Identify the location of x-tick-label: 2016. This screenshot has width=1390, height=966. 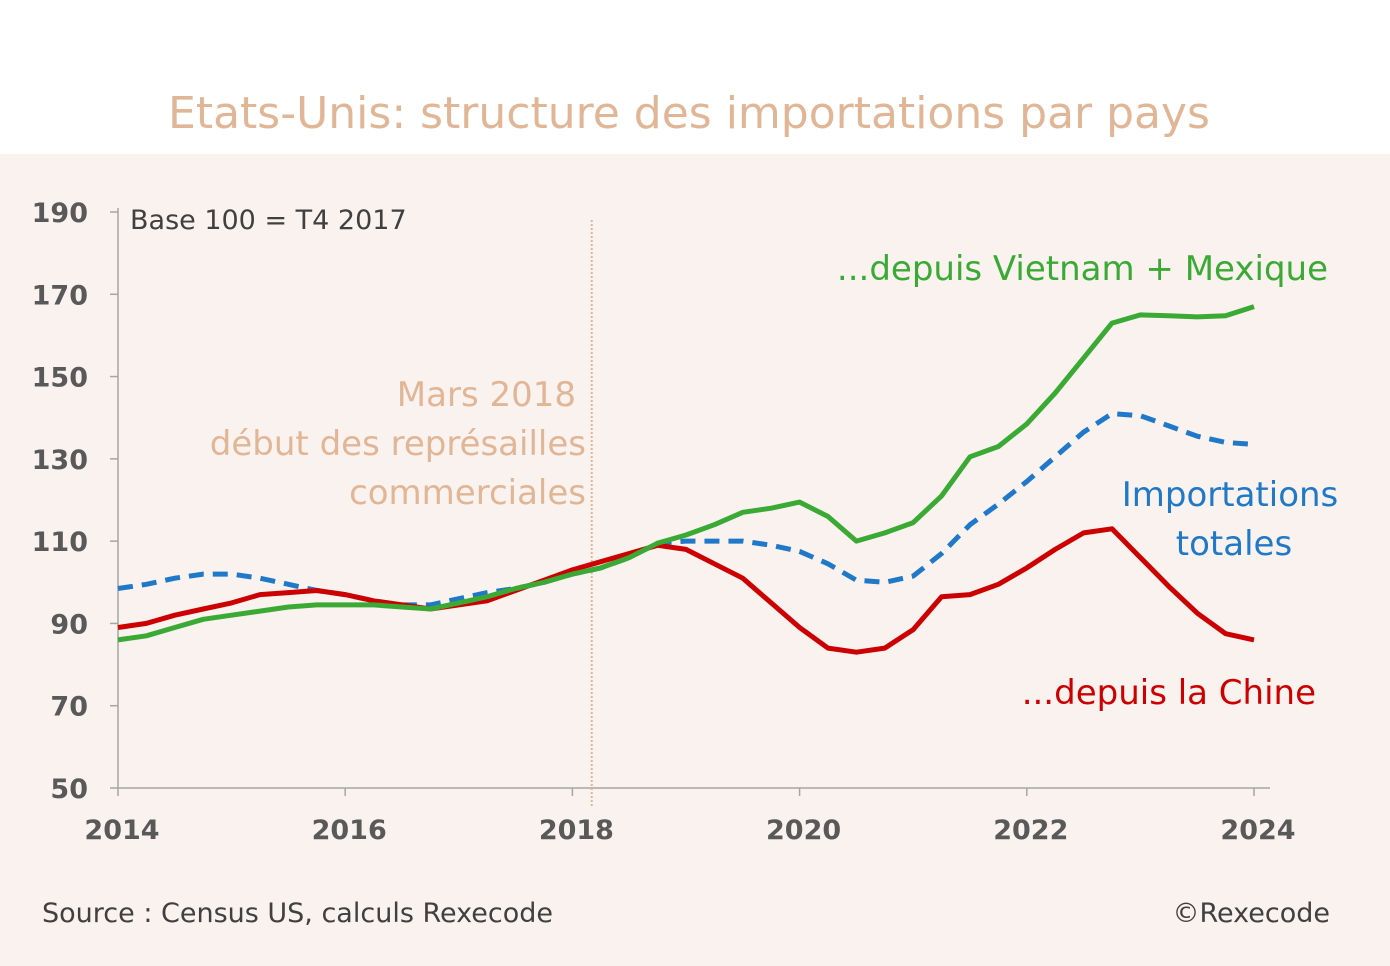
(349, 830).